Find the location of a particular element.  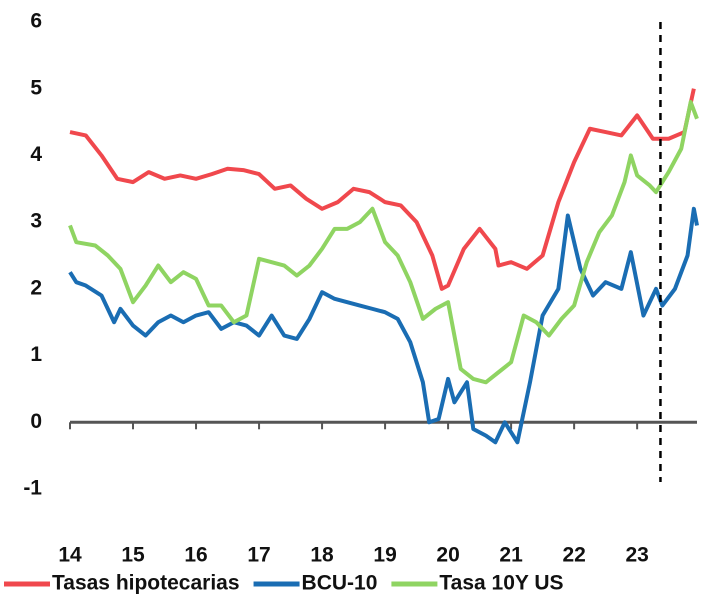

y-tick-label: 3 is located at coordinates (36, 221).